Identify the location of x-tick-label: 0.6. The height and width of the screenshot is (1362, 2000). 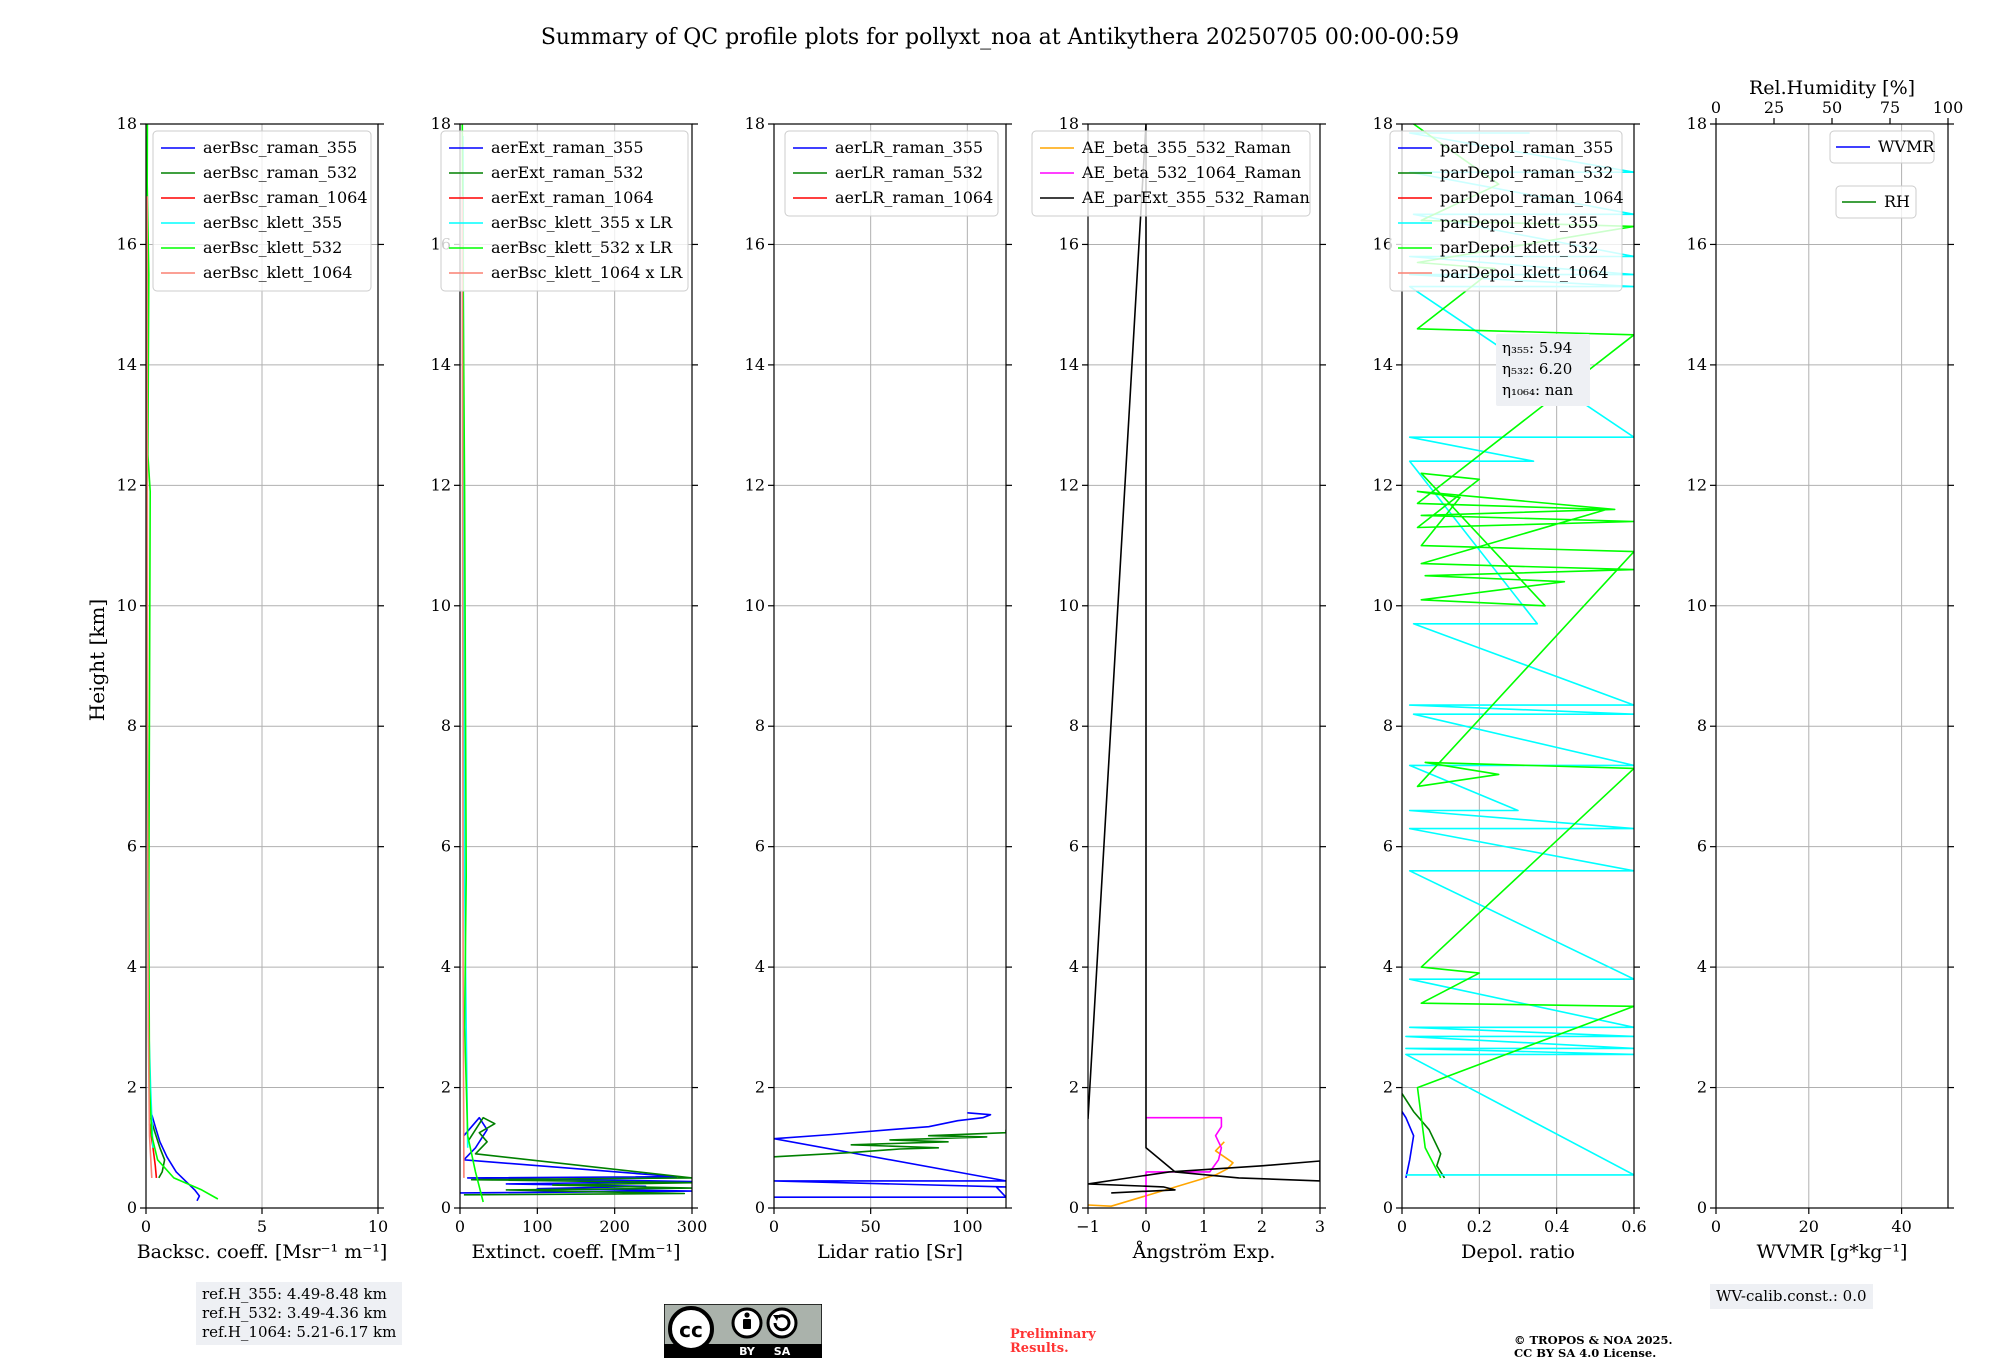
(1633, 1226).